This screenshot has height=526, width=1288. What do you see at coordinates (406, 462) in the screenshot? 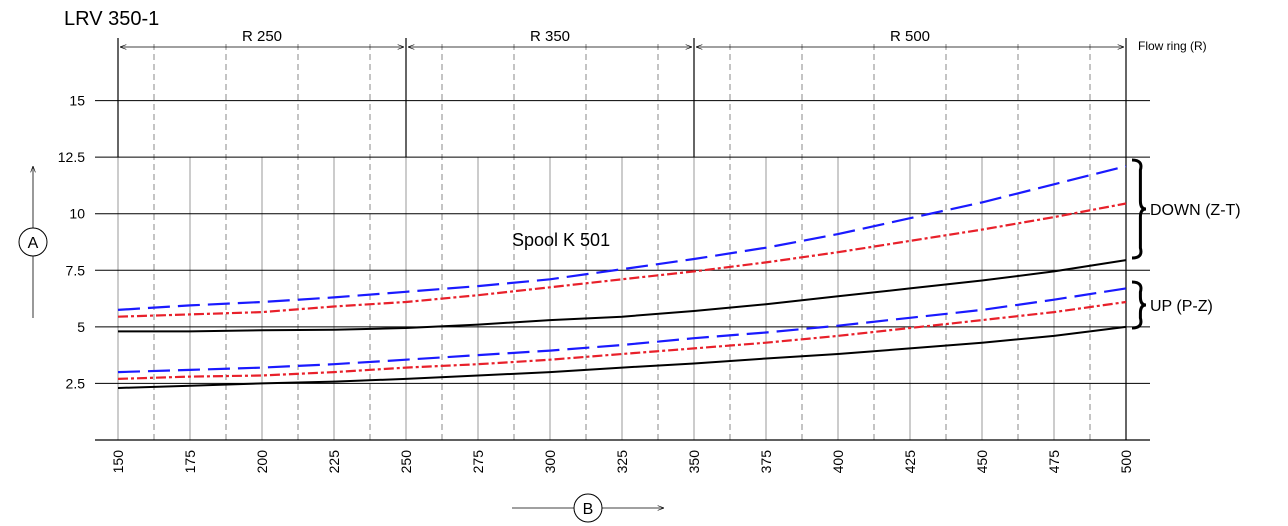
I see `x-tick-label: 250` at bounding box center [406, 462].